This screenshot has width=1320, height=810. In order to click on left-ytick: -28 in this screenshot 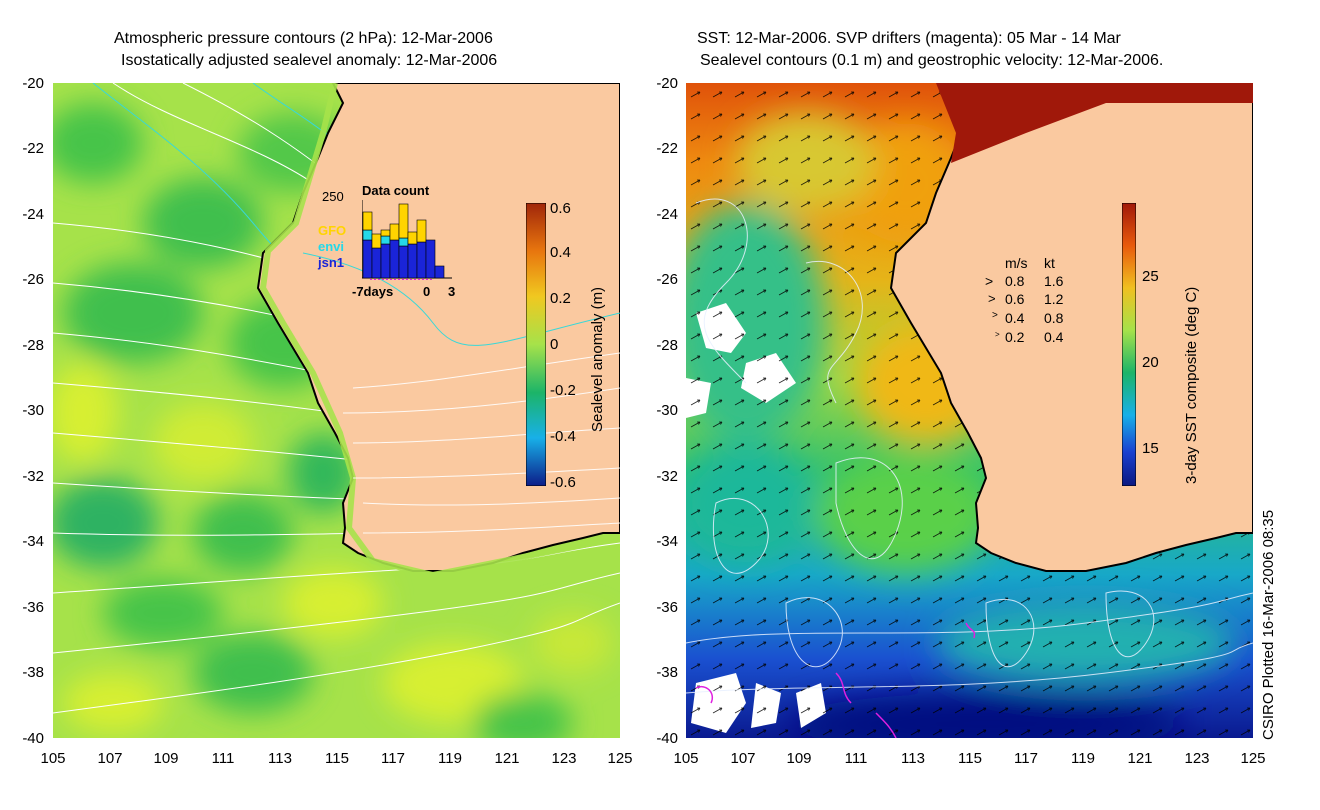, I will do `click(33, 345)`.